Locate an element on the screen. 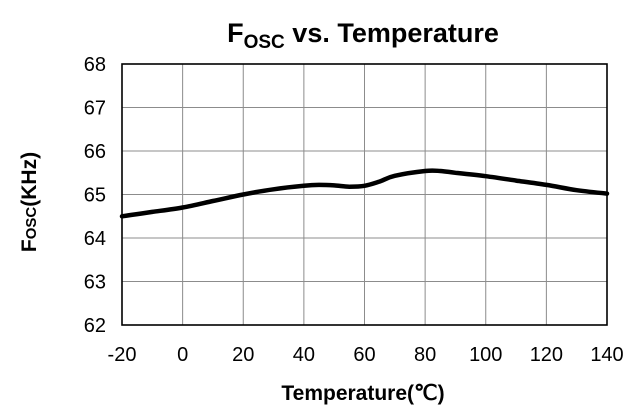 The height and width of the screenshot is (410, 633). y-axis-label-main: F is located at coordinates (29, 245).